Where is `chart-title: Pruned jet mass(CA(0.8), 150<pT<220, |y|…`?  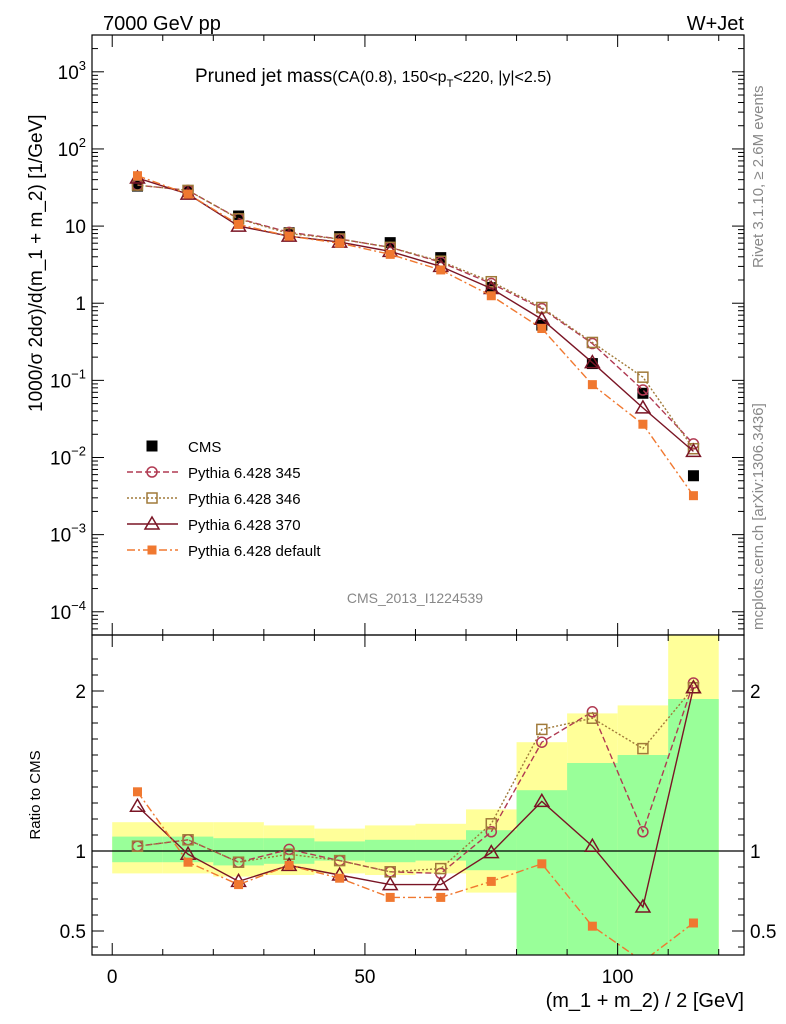
chart-title: Pruned jet mass(CA(0.8), 150<pT<220, |y|… is located at coordinates (373, 78).